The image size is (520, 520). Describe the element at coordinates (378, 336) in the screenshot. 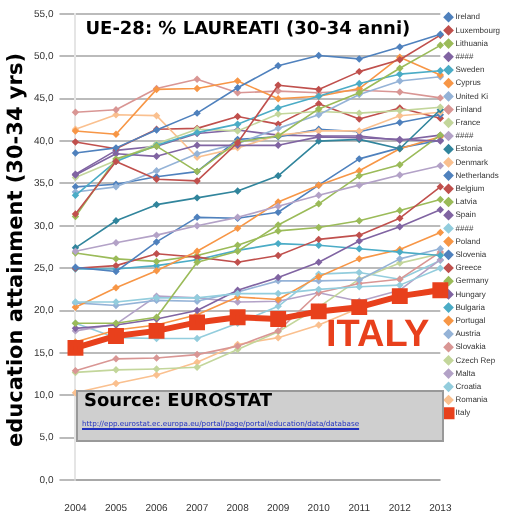

I see `annotation: ITALY` at that location.